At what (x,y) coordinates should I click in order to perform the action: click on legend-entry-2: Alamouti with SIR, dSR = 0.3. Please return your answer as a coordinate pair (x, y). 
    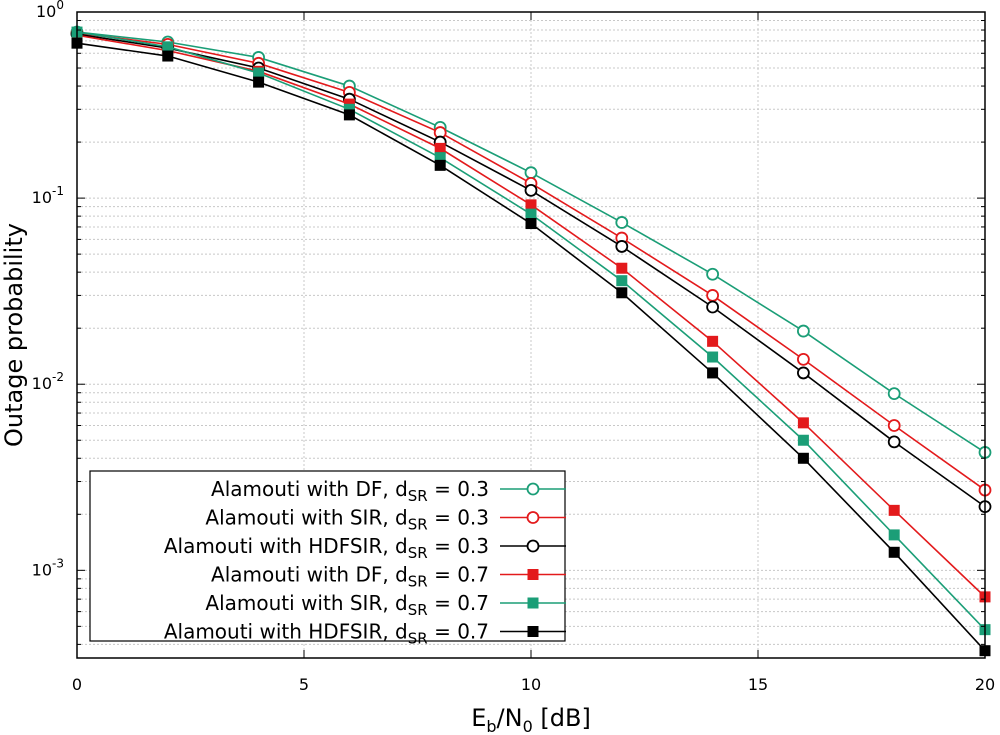
    Looking at the image, I should click on (385, 520).